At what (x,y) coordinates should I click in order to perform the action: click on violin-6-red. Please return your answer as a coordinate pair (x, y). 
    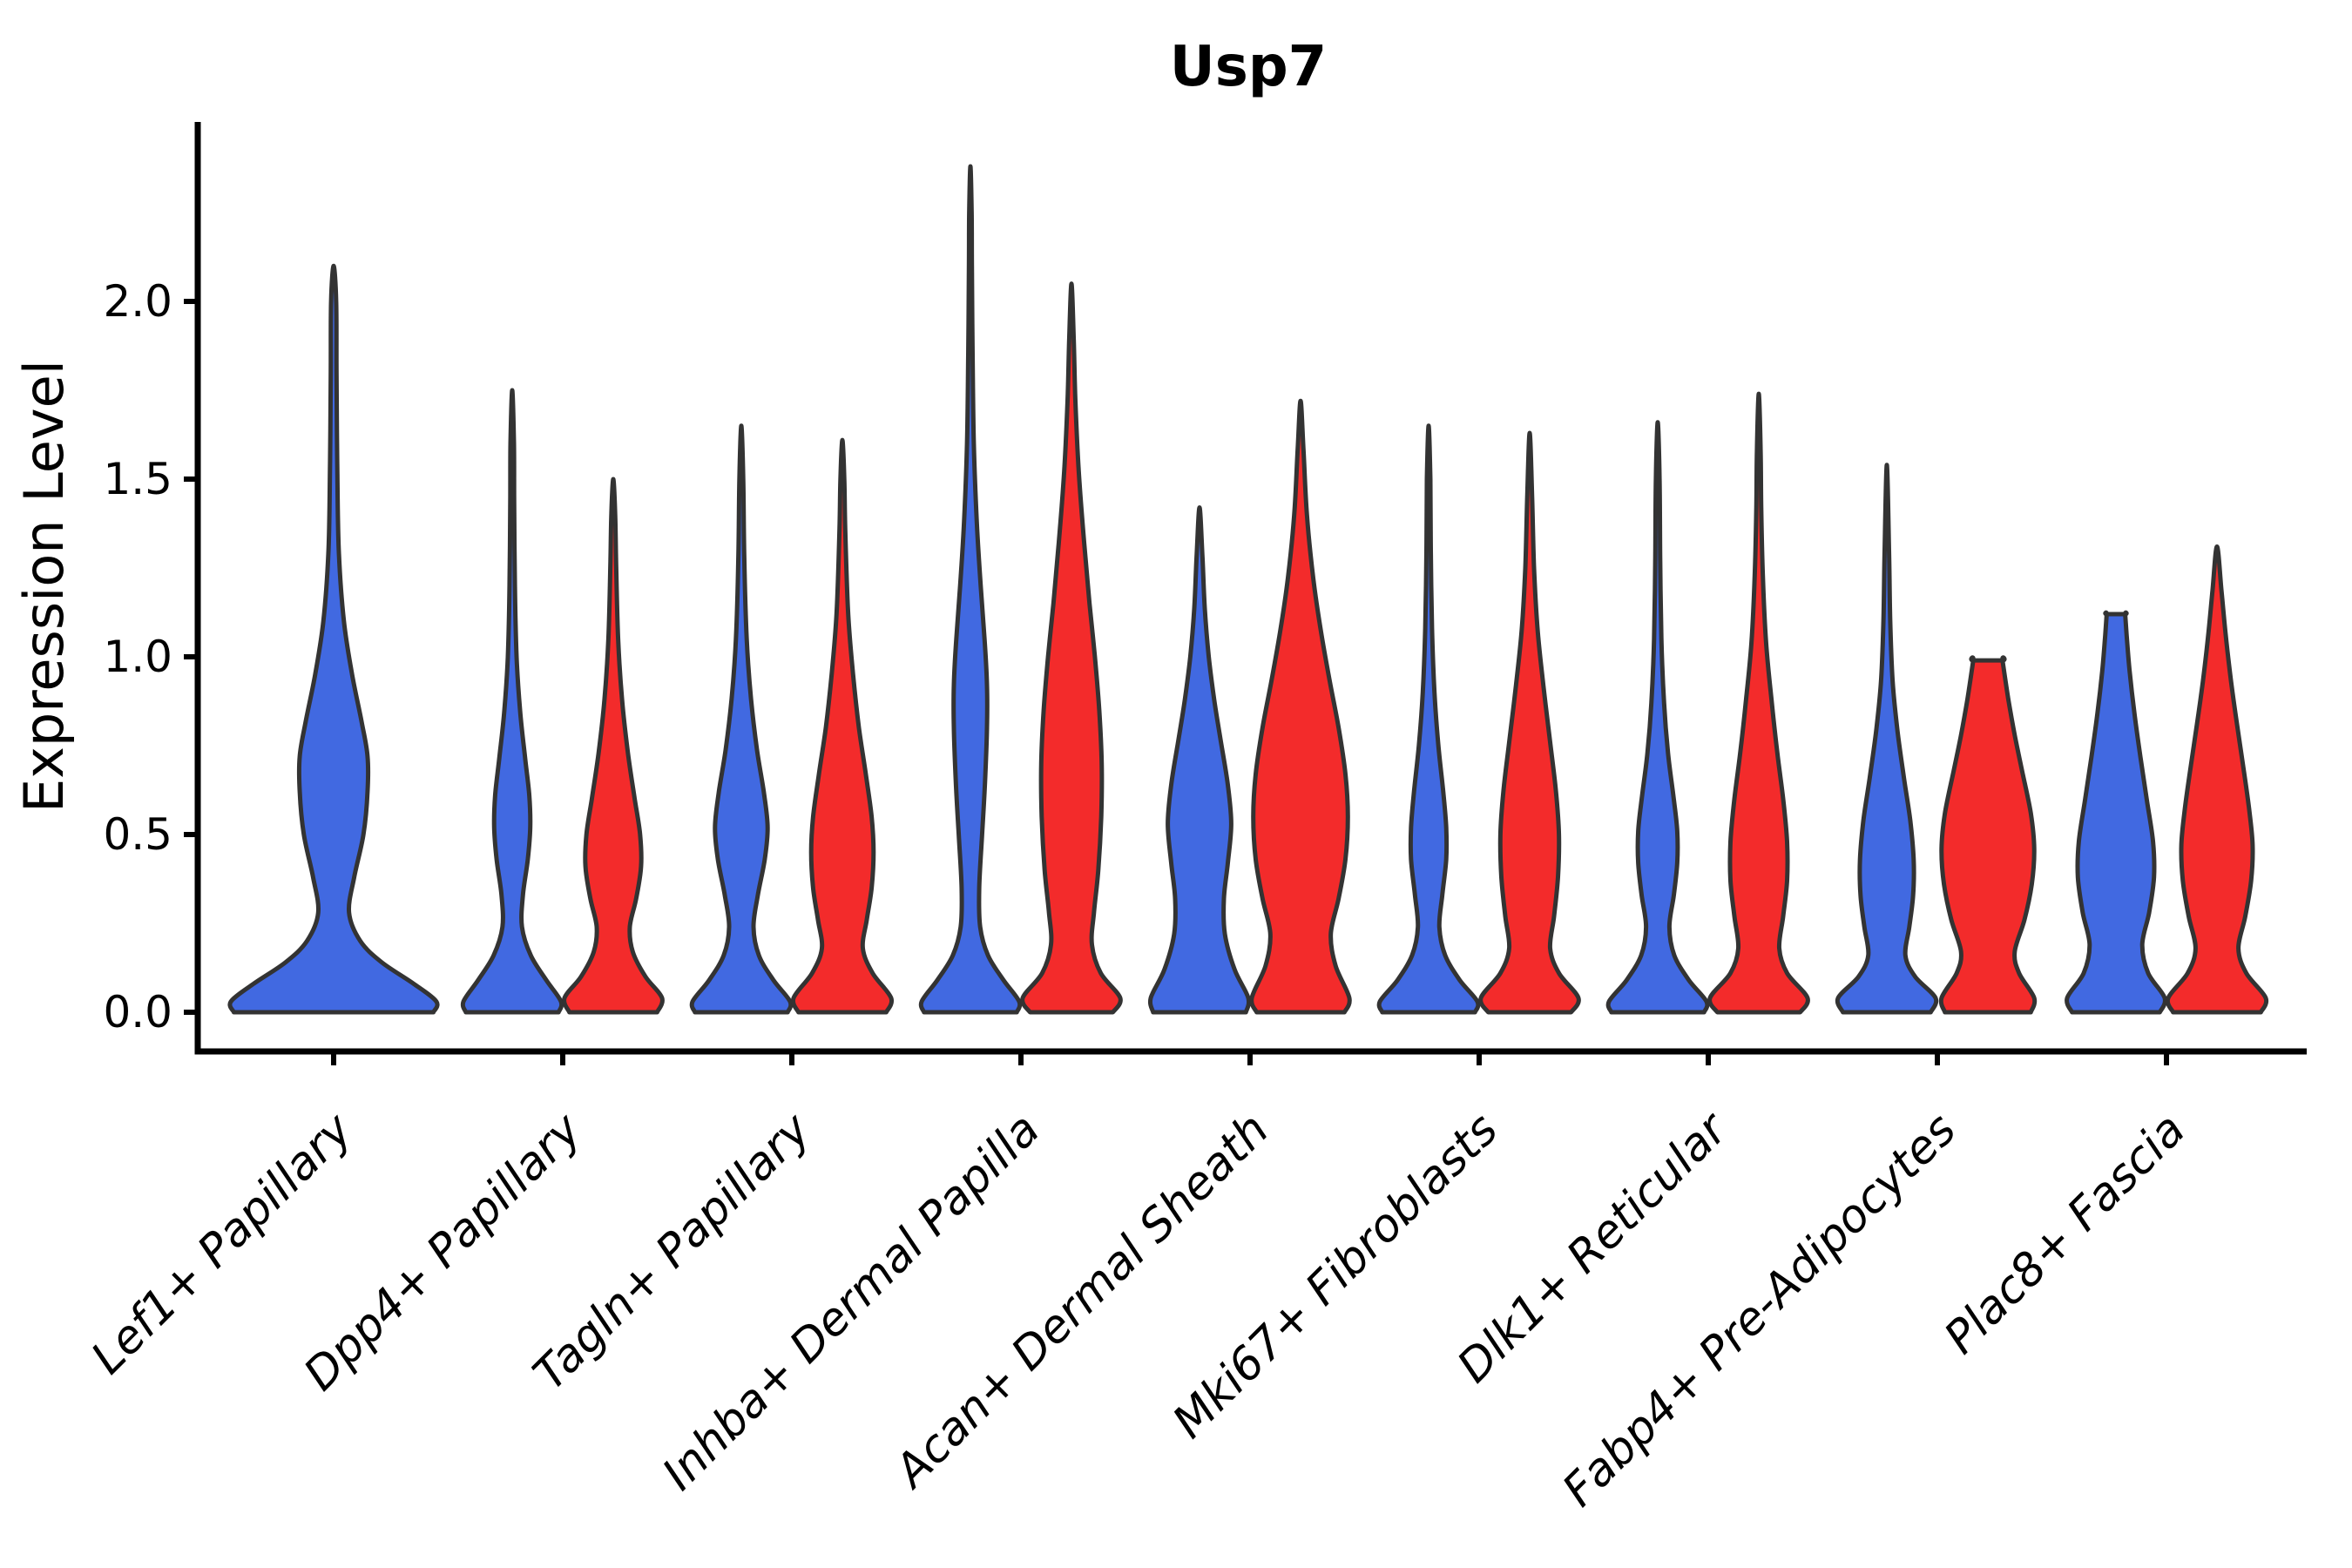
    Looking at the image, I should click on (1758, 703).